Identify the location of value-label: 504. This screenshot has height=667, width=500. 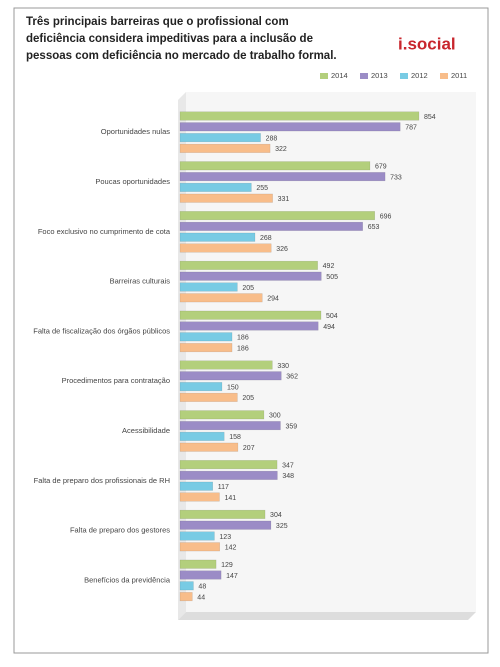
(332, 316).